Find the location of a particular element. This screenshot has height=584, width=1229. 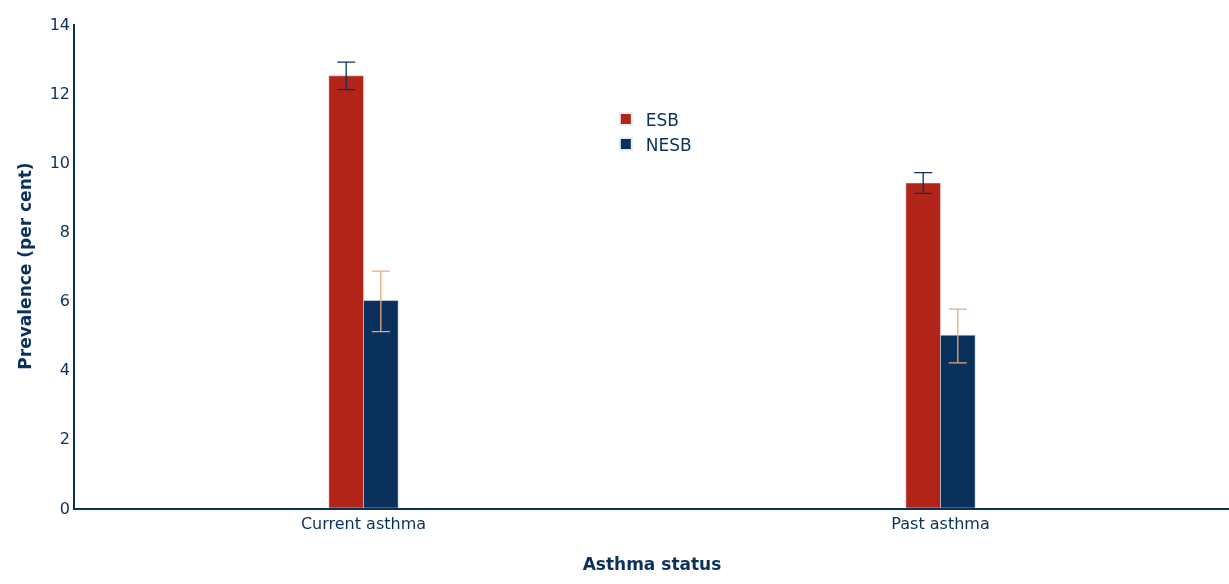

y-tick-label: 14 is located at coordinates (60, 24).